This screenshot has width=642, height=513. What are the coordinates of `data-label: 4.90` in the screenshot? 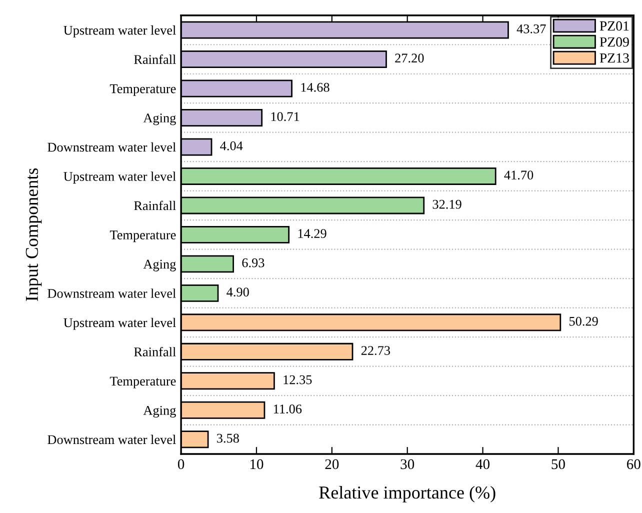 It's located at (237, 292).